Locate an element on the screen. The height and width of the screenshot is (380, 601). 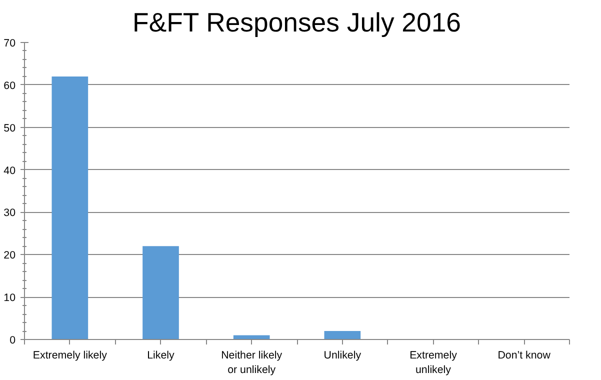
x-tick-label: Likely is located at coordinates (161, 356).